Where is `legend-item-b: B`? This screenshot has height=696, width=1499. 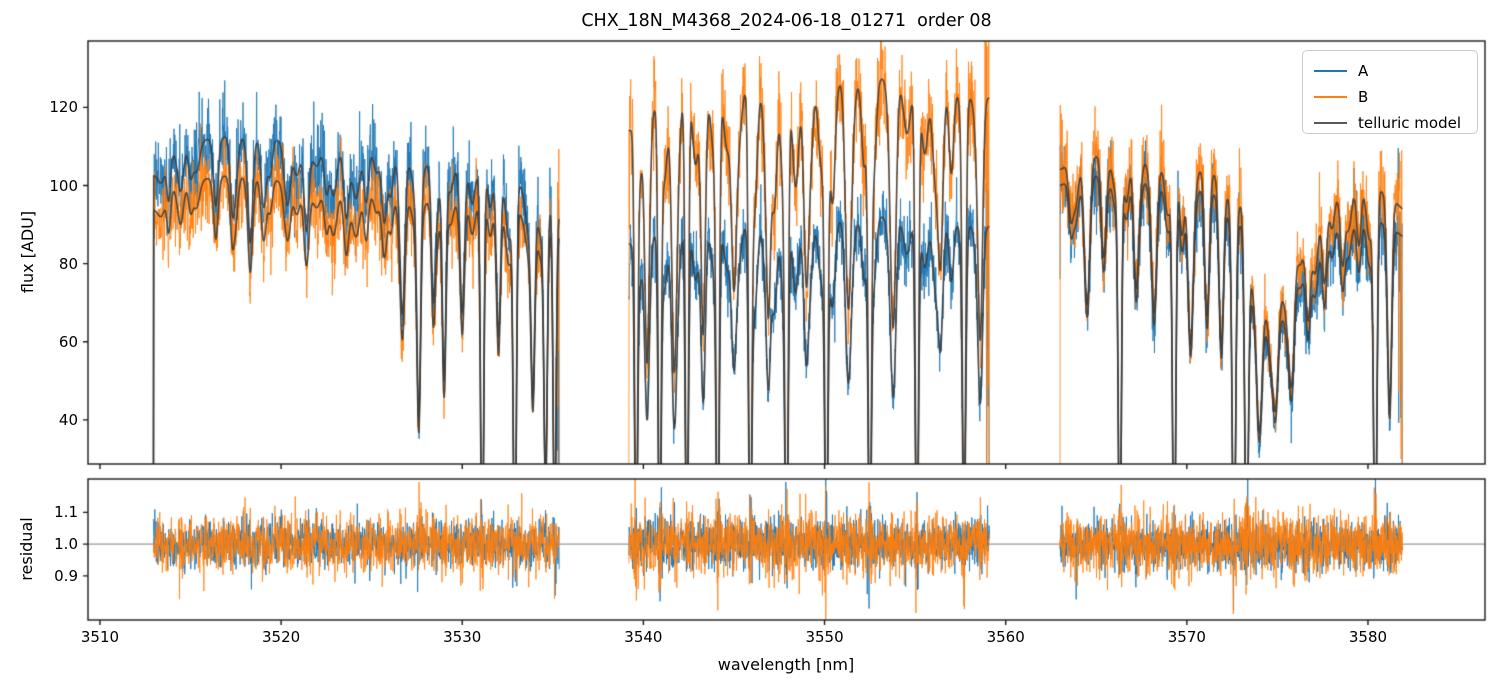 legend-item-b: B is located at coordinates (1395, 97).